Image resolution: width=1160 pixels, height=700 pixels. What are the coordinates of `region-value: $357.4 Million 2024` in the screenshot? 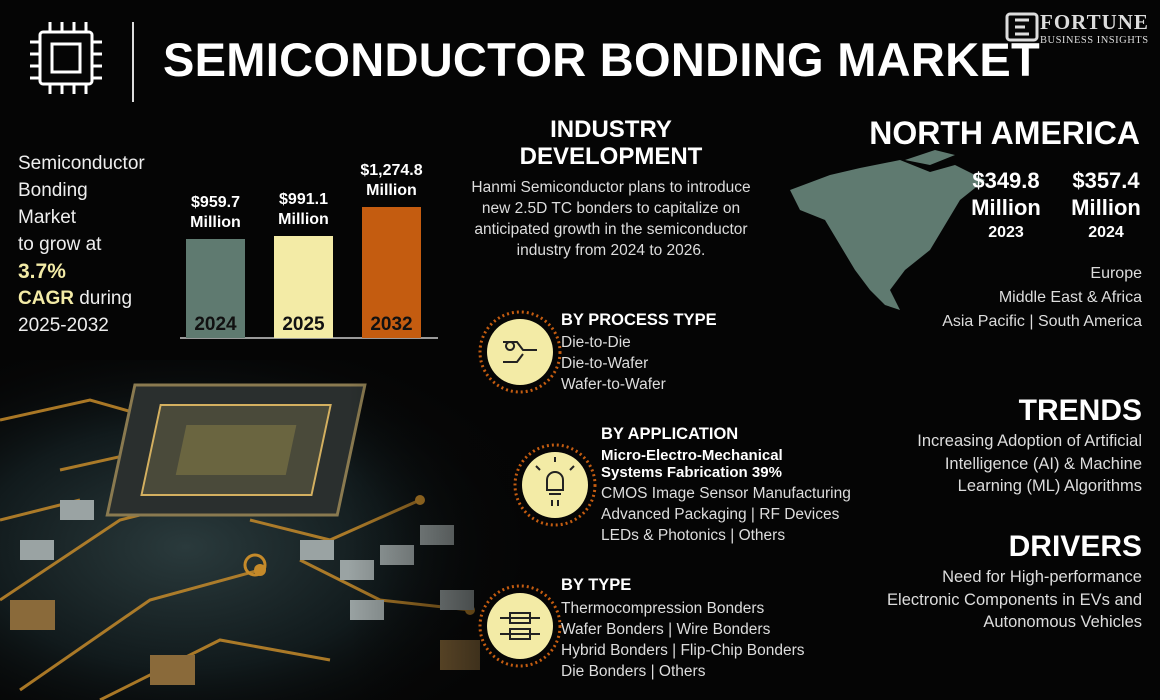 It's located at (1105, 204).